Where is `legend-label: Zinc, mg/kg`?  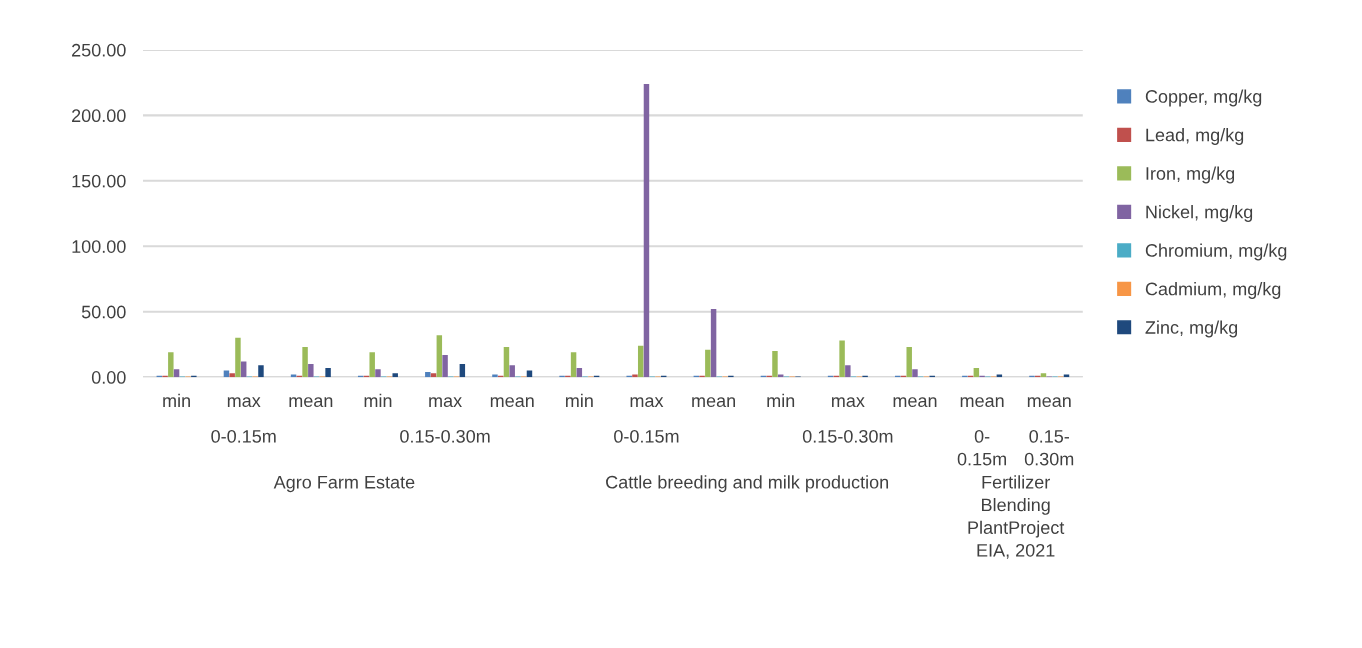
legend-label: Zinc, mg/kg is located at coordinates (1191, 329).